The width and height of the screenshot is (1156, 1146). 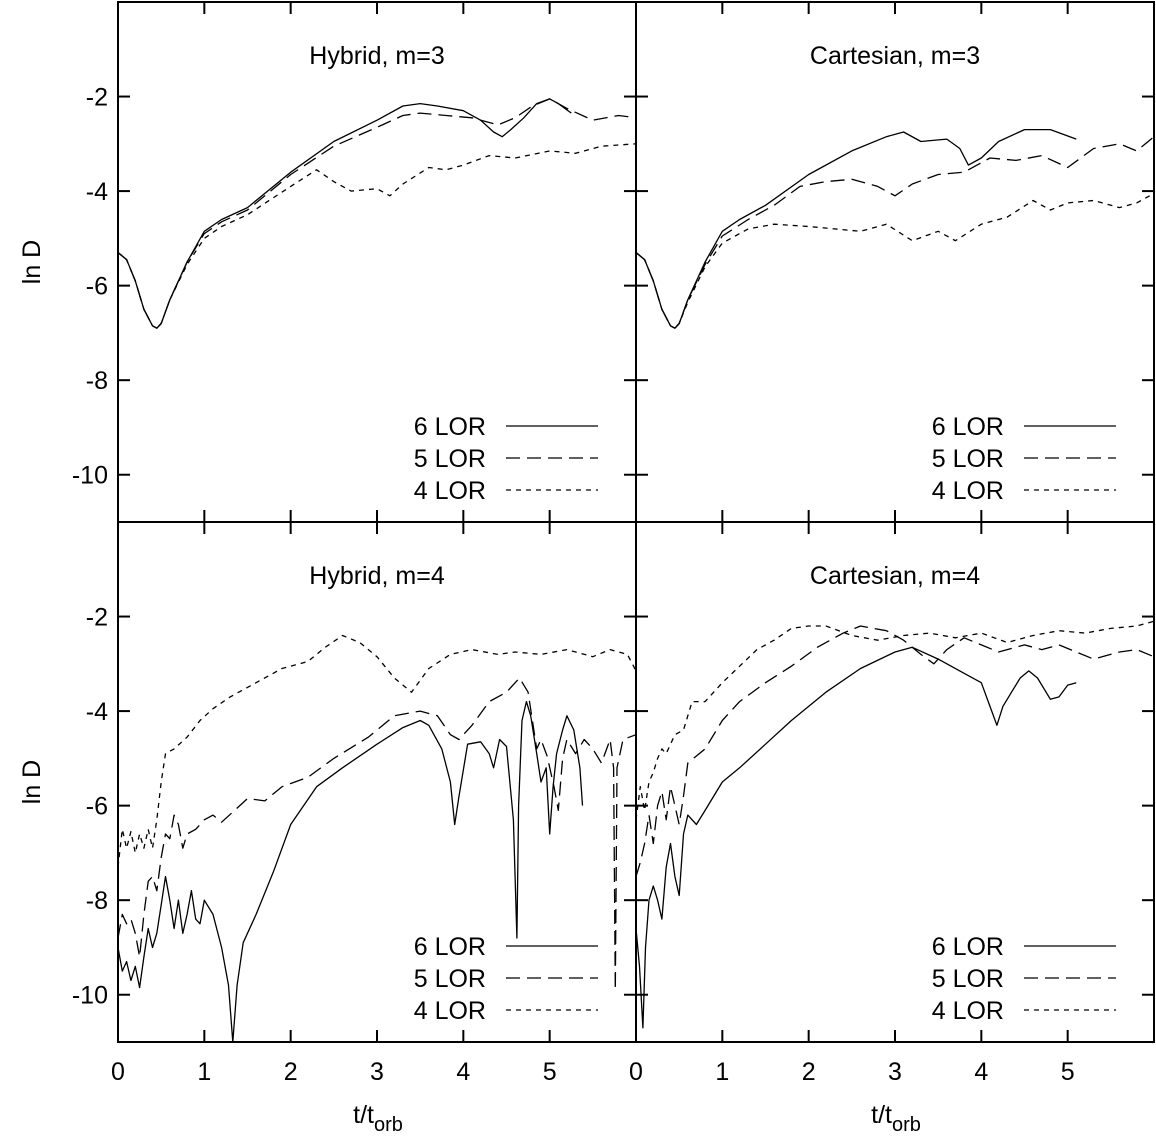 I want to click on xlabel-right-main: t/t, so click(x=881, y=1115).